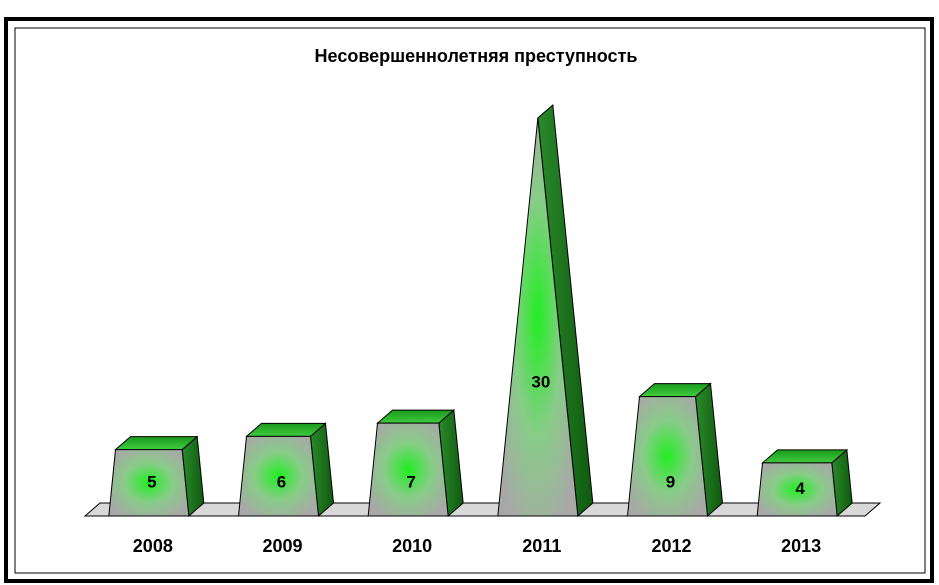  What do you see at coordinates (541, 546) in the screenshot?
I see `x-tick-label: 2011` at bounding box center [541, 546].